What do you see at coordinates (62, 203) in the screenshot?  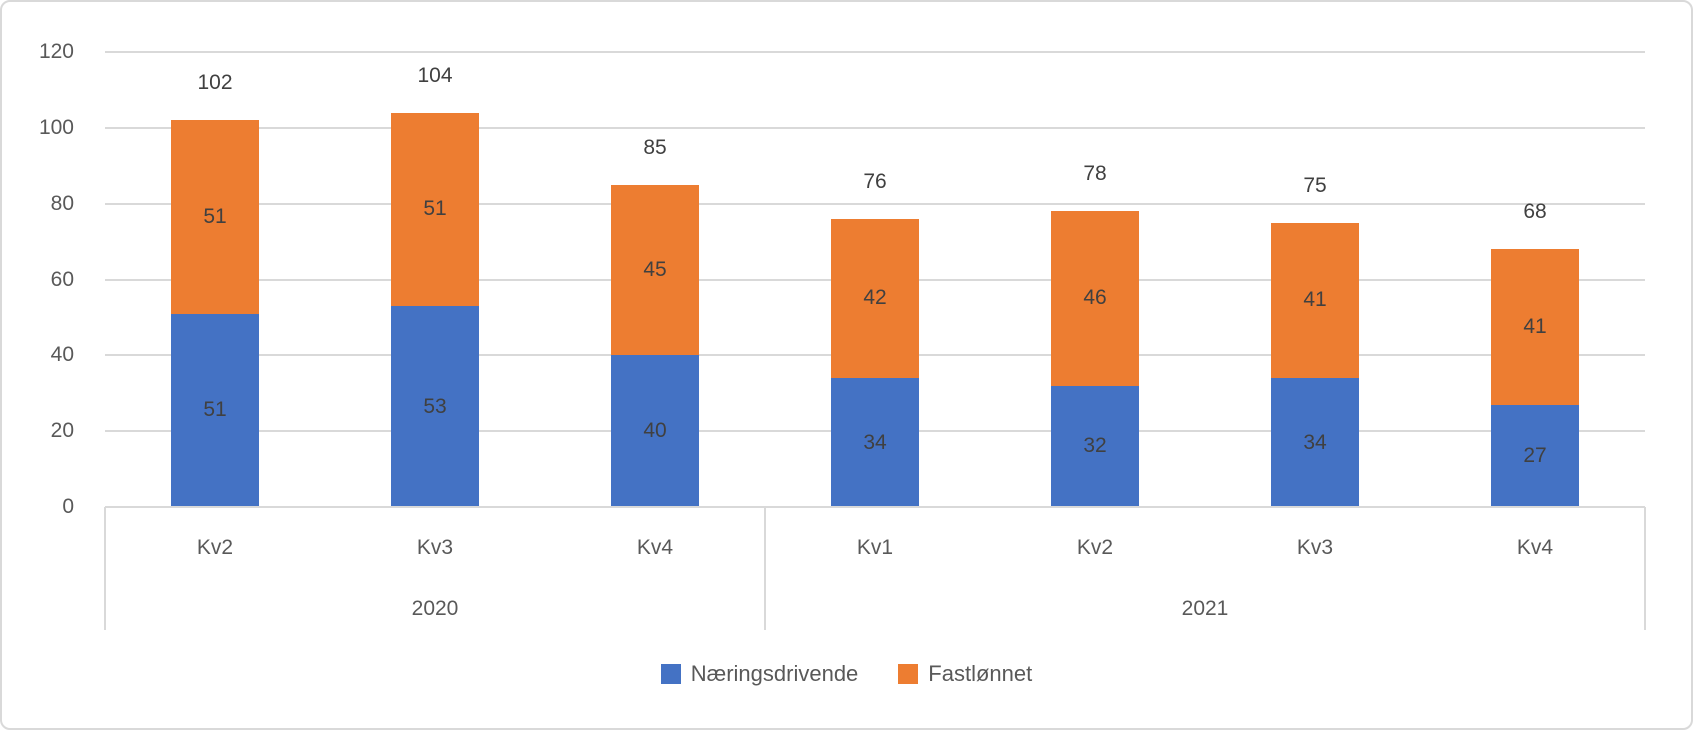 I see `y-axis-tick-label: 80` at bounding box center [62, 203].